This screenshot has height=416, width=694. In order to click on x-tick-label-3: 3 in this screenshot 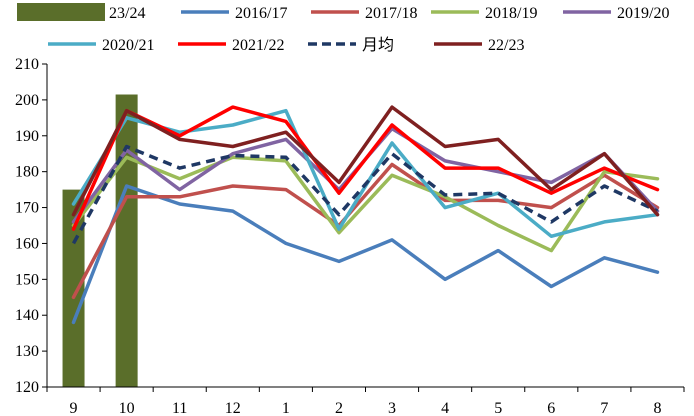, I will do `click(392, 408)`.